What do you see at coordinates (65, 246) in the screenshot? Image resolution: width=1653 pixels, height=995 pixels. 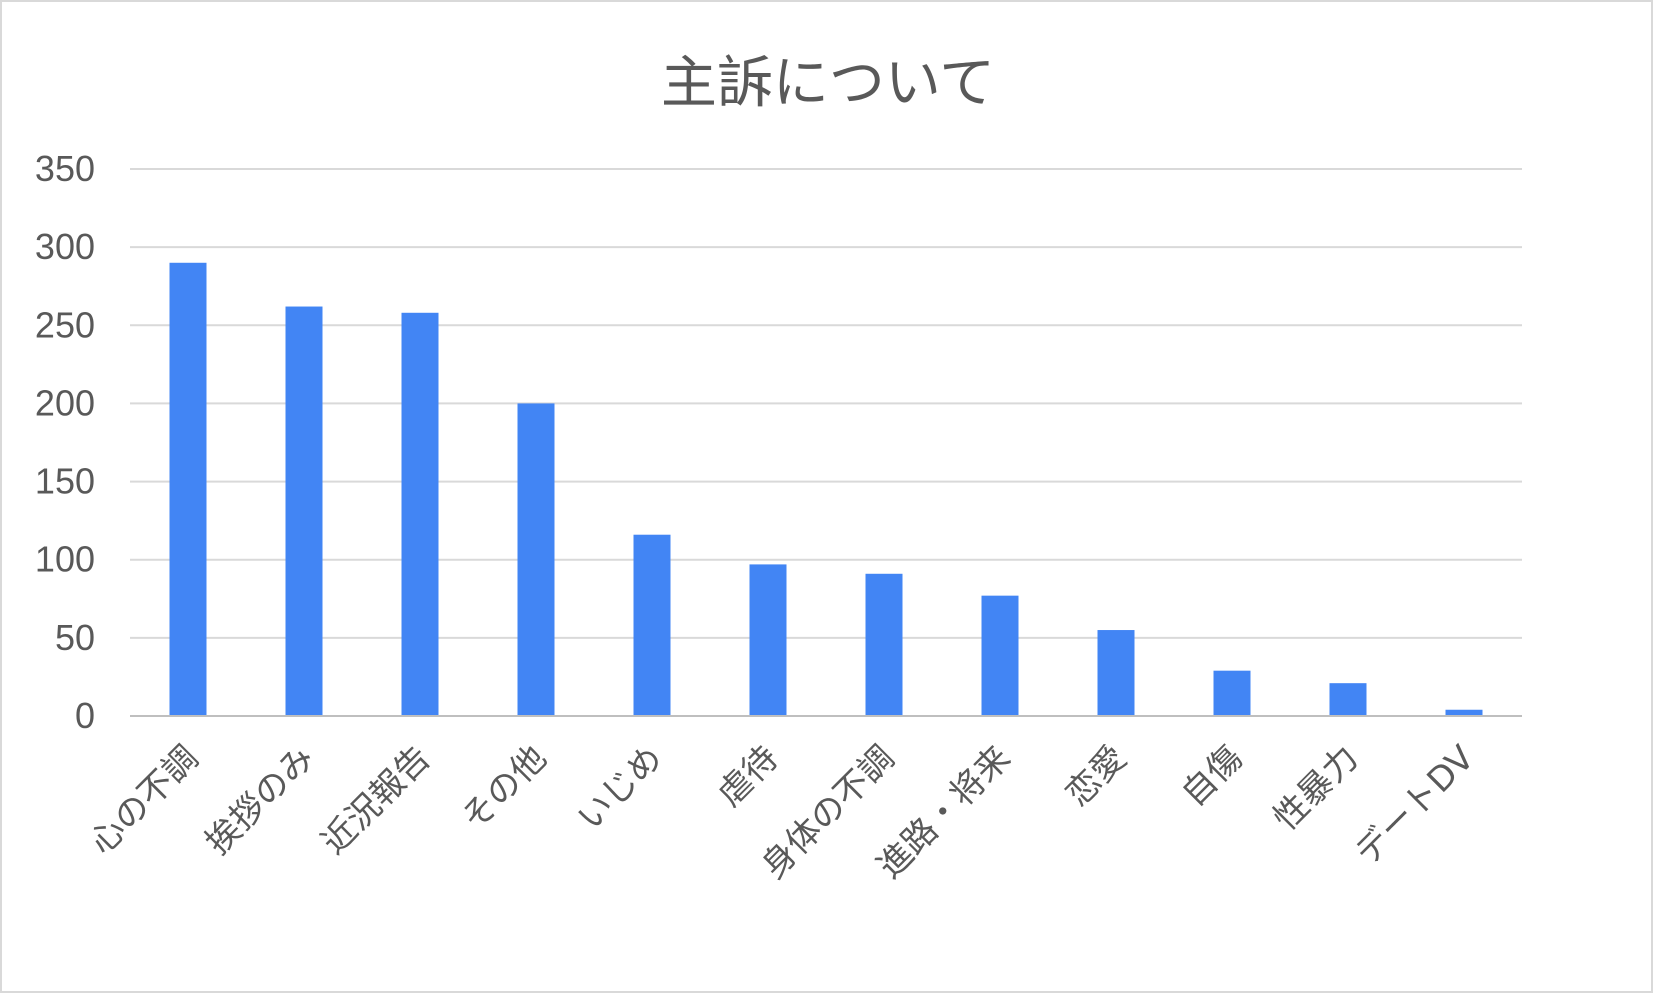 I see `y-tick-label: 300` at bounding box center [65, 246].